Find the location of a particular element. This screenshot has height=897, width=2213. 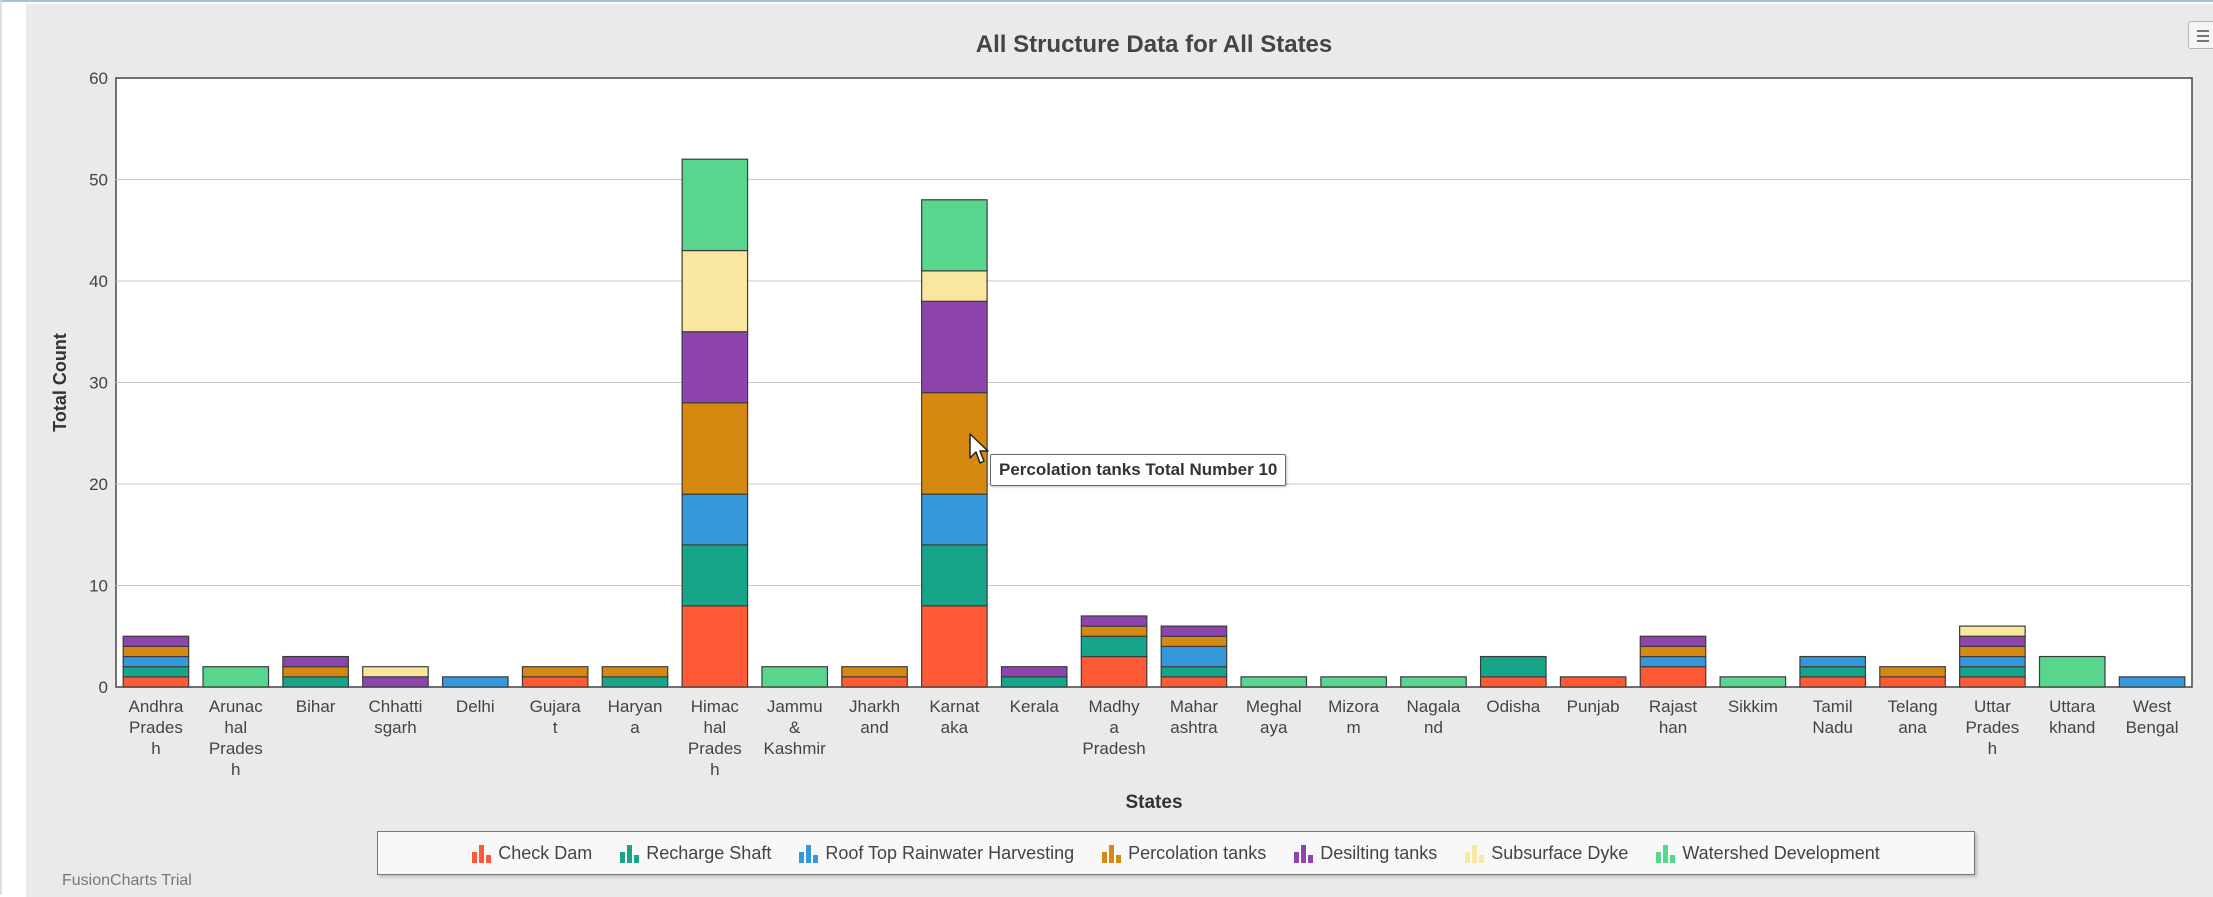

menu-icon is located at coordinates (2203, 41).